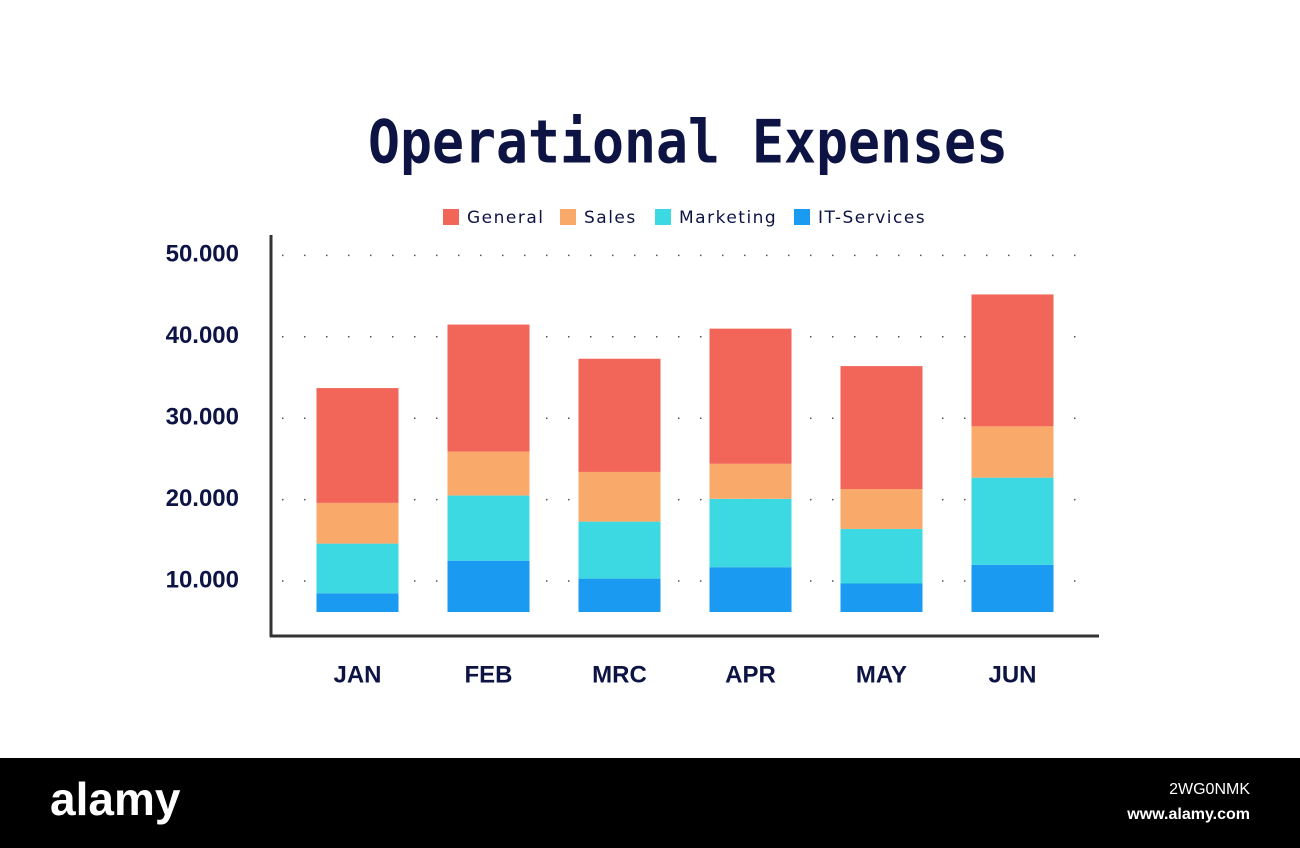 The height and width of the screenshot is (848, 1300). What do you see at coordinates (506, 218) in the screenshot?
I see `legend-label: General` at bounding box center [506, 218].